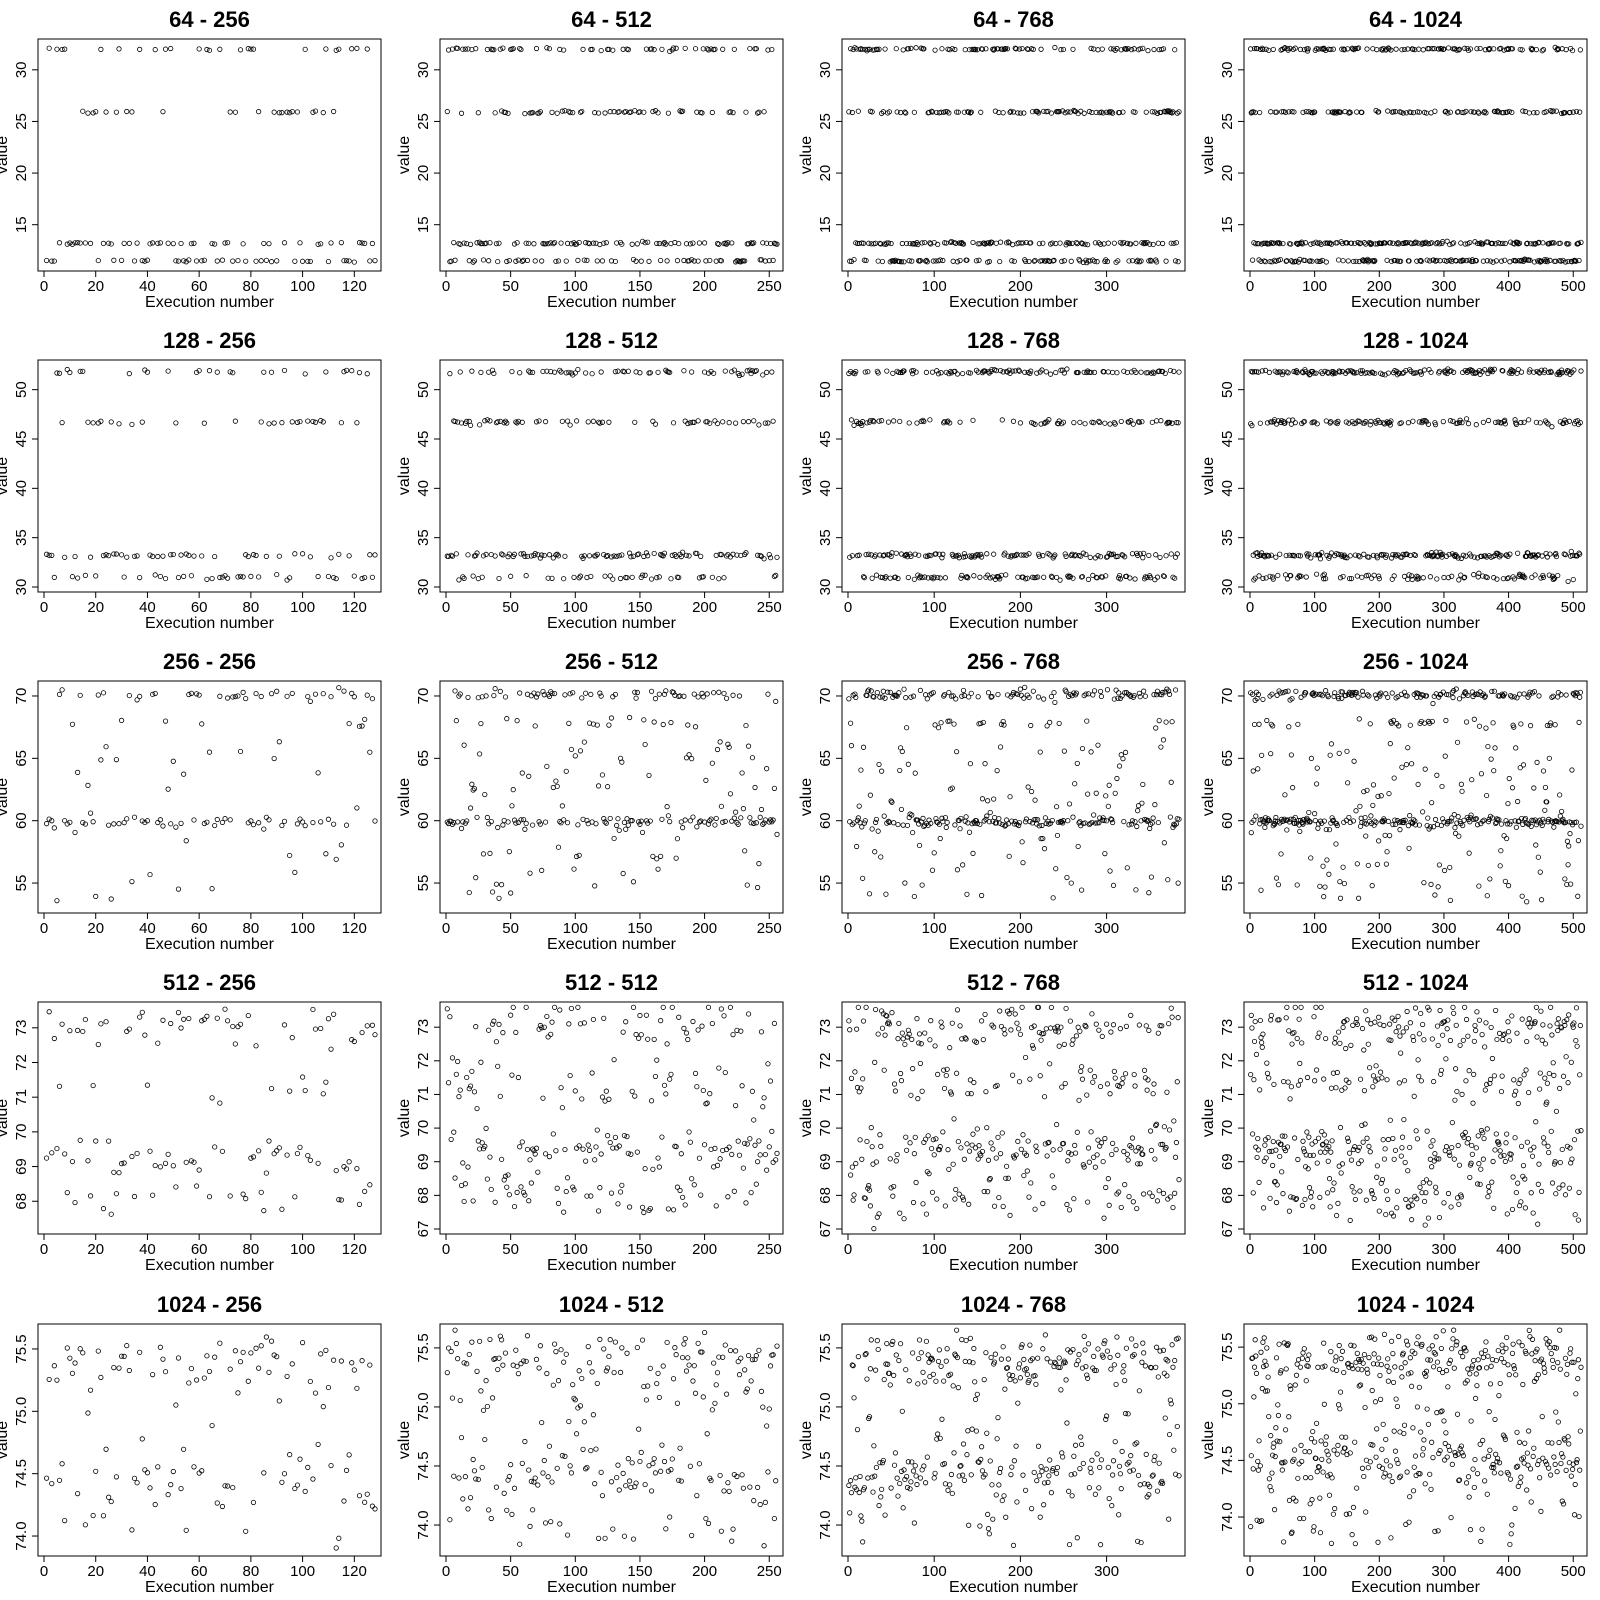  What do you see at coordinates (825, 439) in the screenshot?
I see `y-tick-label: 45` at bounding box center [825, 439].